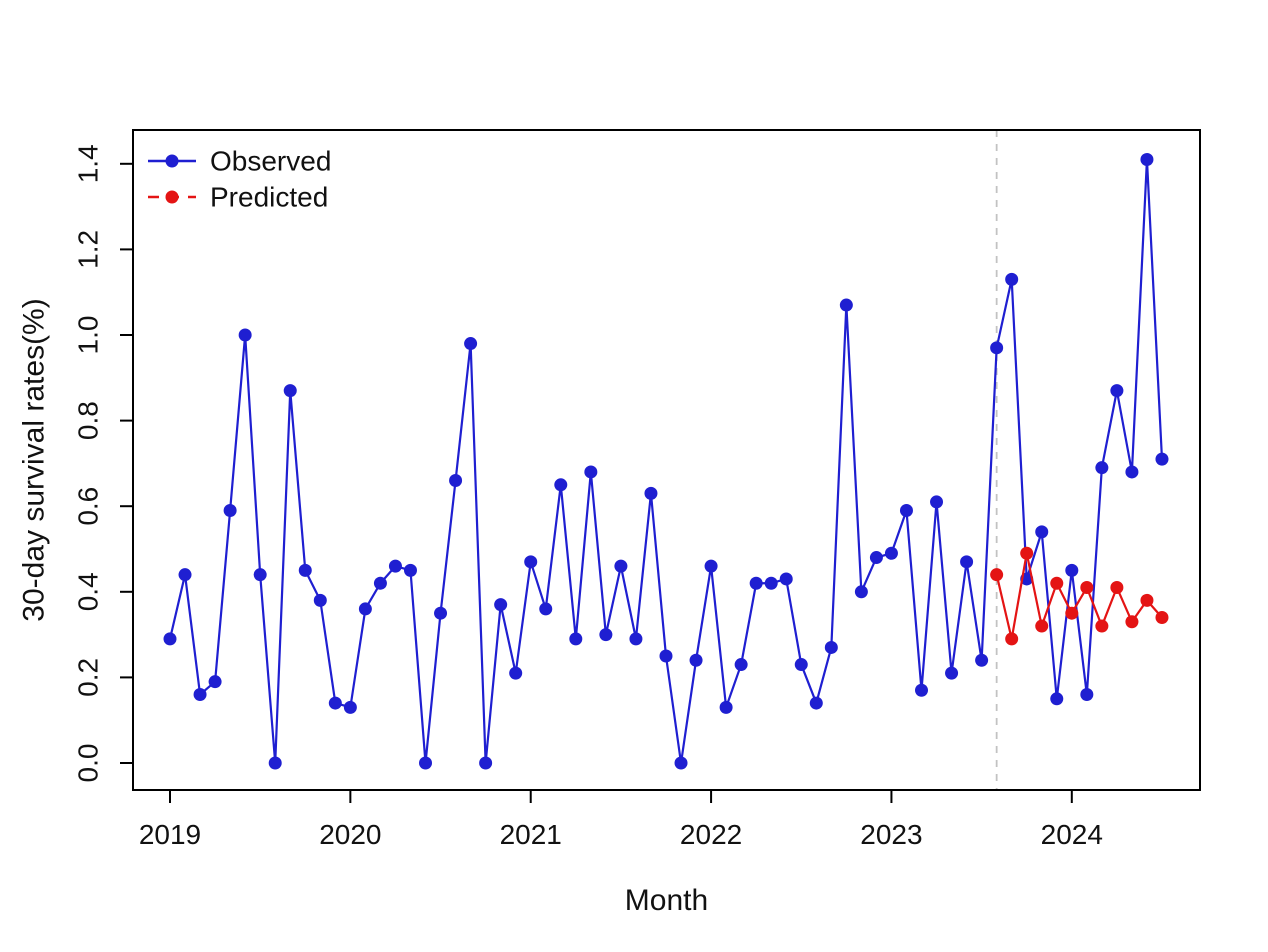 Image resolution: width=1268 pixels, height=952 pixels. What do you see at coordinates (34, 459) in the screenshot?
I see `y-axis-title: 30-day survival rates(%)` at bounding box center [34, 459].